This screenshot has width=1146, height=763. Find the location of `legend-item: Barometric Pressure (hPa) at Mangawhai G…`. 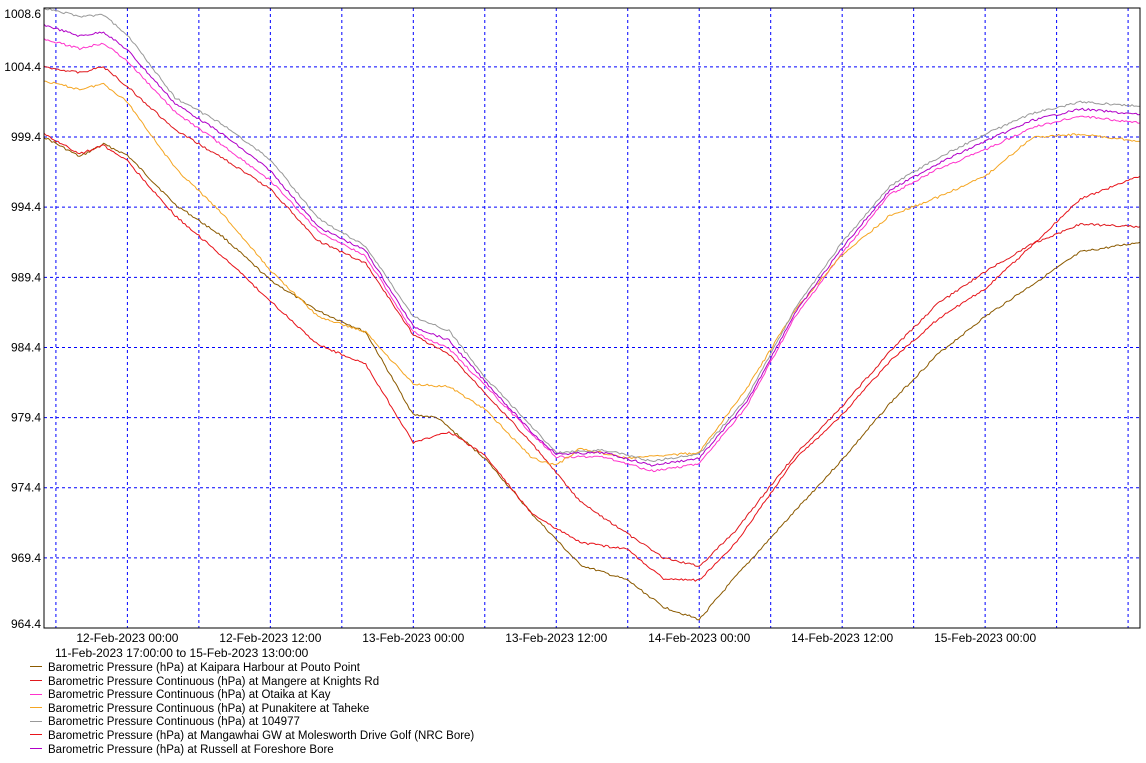

legend-item: Barometric Pressure (hPa) at Mangawhai G… is located at coordinates (252, 737).